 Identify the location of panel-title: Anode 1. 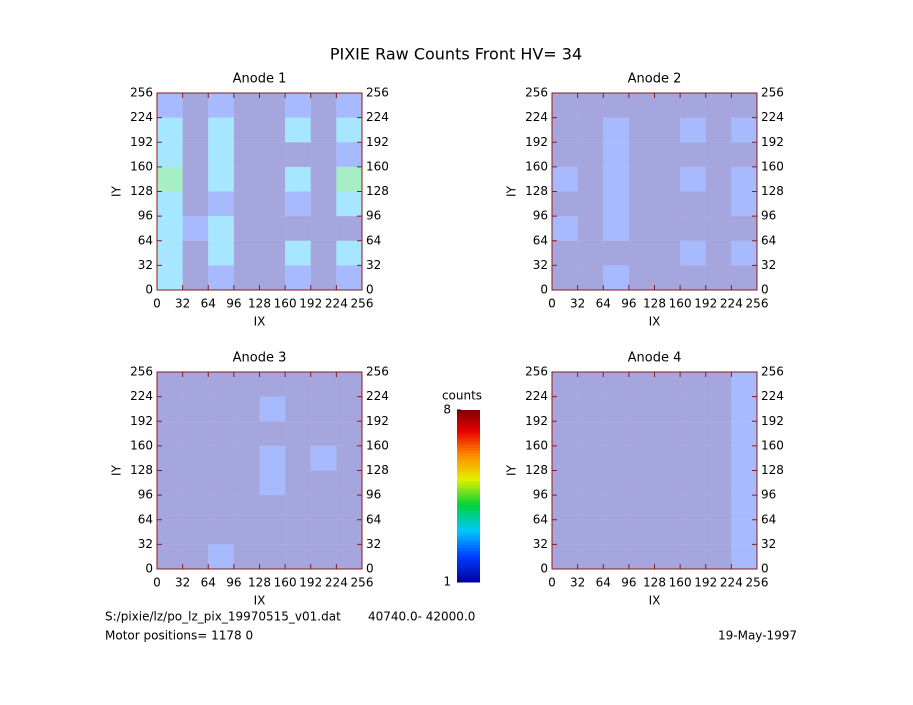
(260, 79).